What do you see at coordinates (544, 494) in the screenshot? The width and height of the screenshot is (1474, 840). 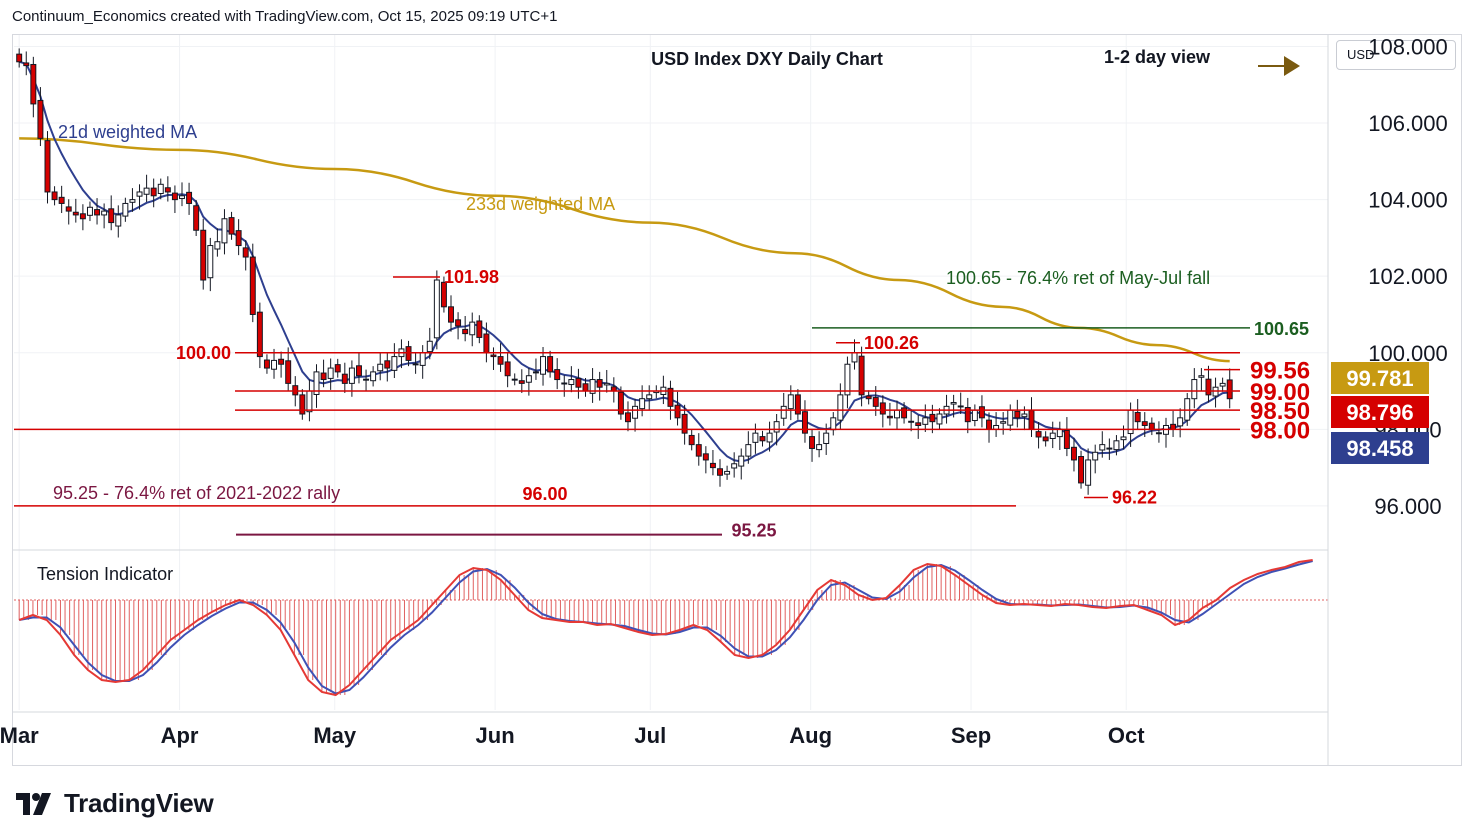 I see `level-96-label: 96.00` at bounding box center [544, 494].